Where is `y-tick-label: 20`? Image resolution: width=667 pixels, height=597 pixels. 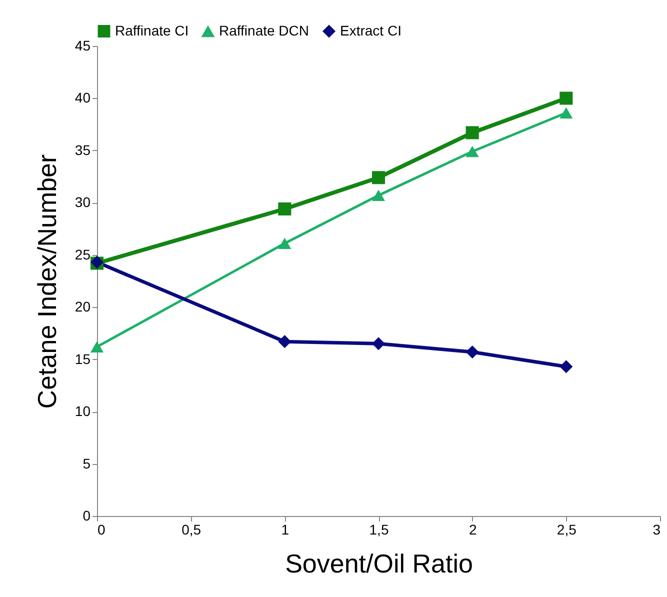
y-tick-label: 20 is located at coordinates (82, 306).